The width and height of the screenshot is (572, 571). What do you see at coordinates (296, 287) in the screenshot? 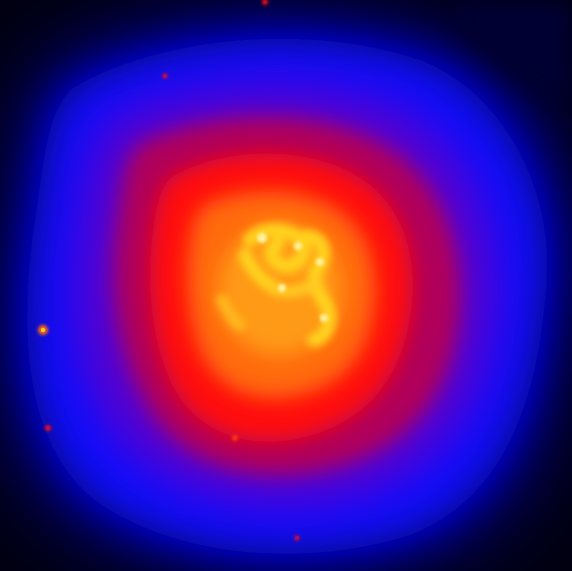
I see `filament-cross` at bounding box center [296, 287].